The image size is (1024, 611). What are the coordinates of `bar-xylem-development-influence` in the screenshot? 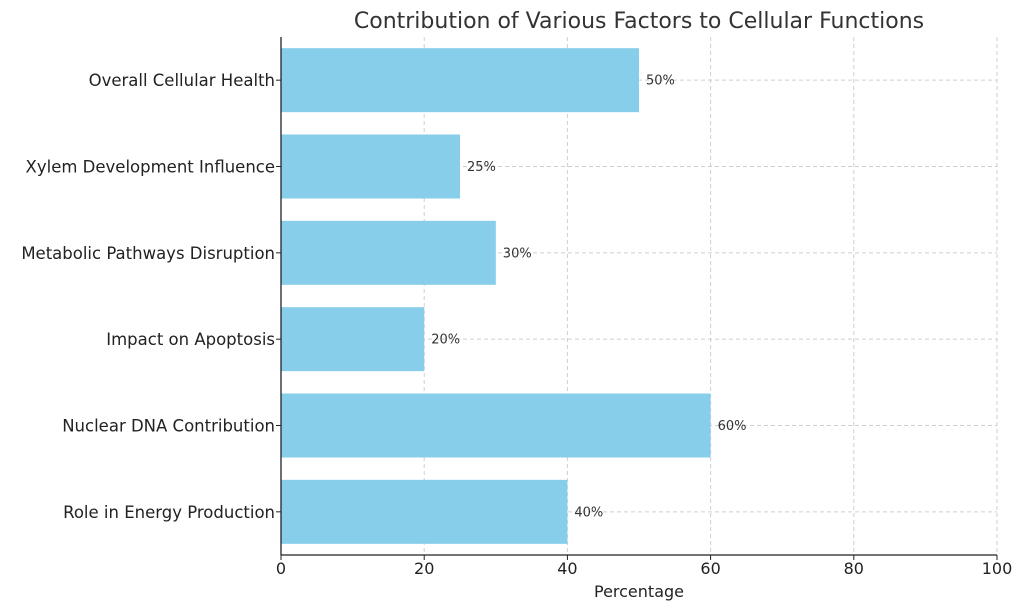 It's located at (370, 166).